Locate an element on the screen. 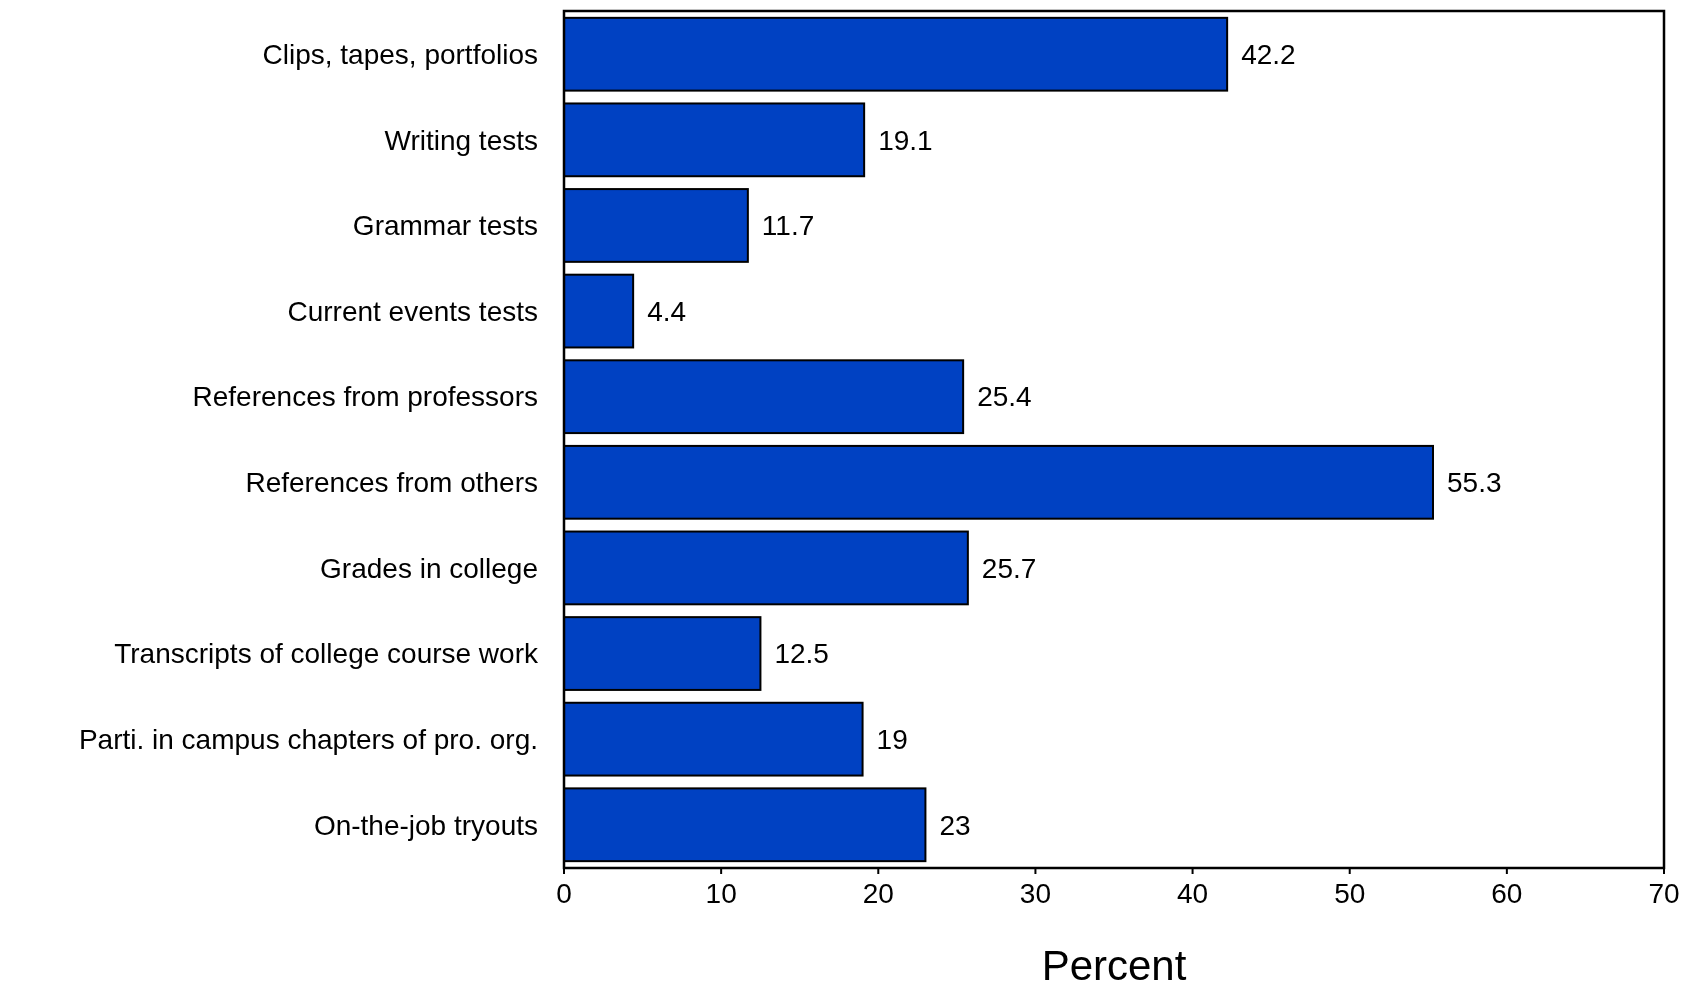 The width and height of the screenshot is (1695, 989). y-tick-label: Writing tests is located at coordinates (461, 140).